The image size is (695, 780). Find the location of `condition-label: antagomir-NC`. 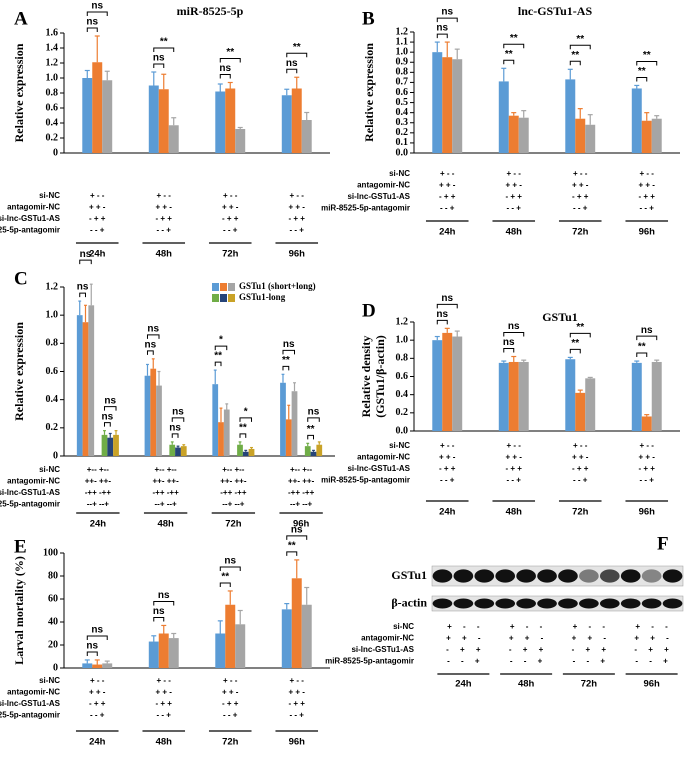

condition-label: antagomir-NC is located at coordinates (33, 207).